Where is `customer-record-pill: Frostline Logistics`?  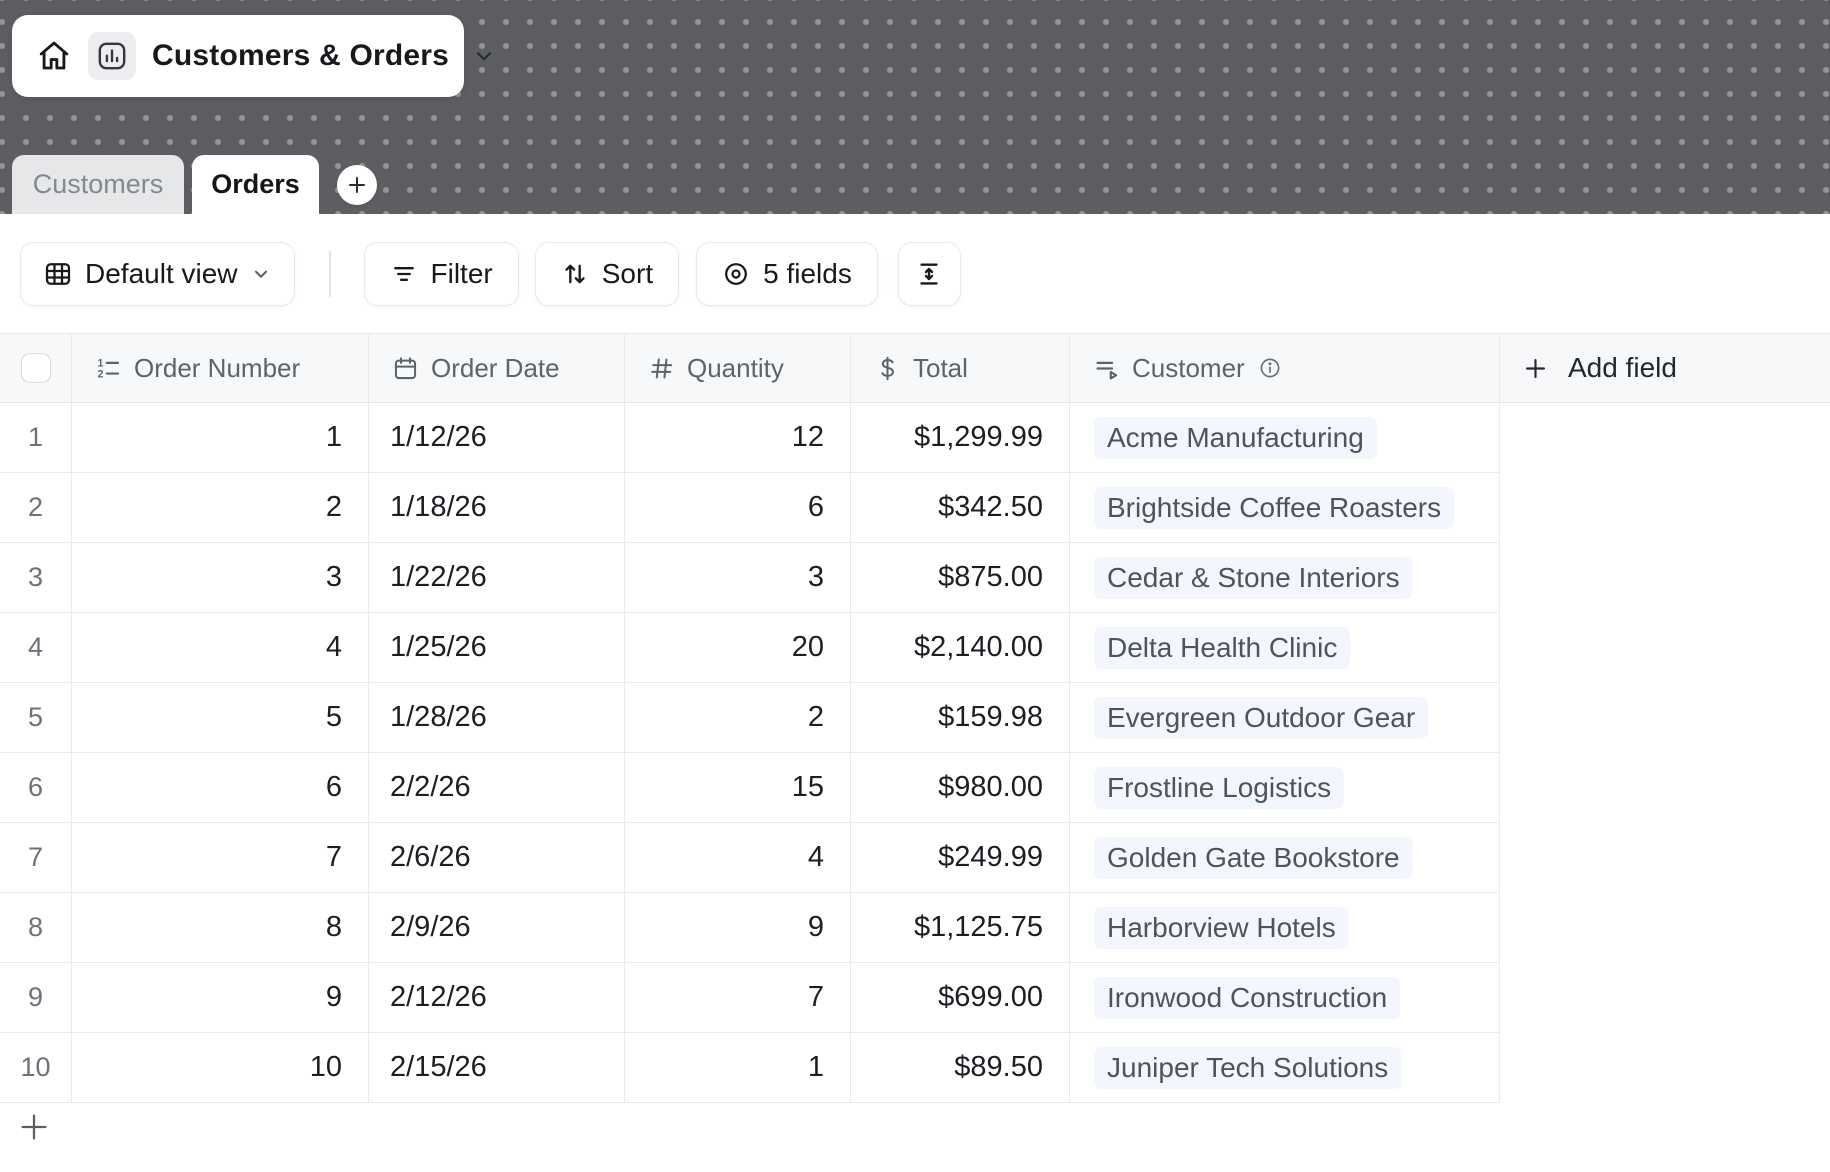
customer-record-pill: Frostline Logistics is located at coordinates (1219, 787).